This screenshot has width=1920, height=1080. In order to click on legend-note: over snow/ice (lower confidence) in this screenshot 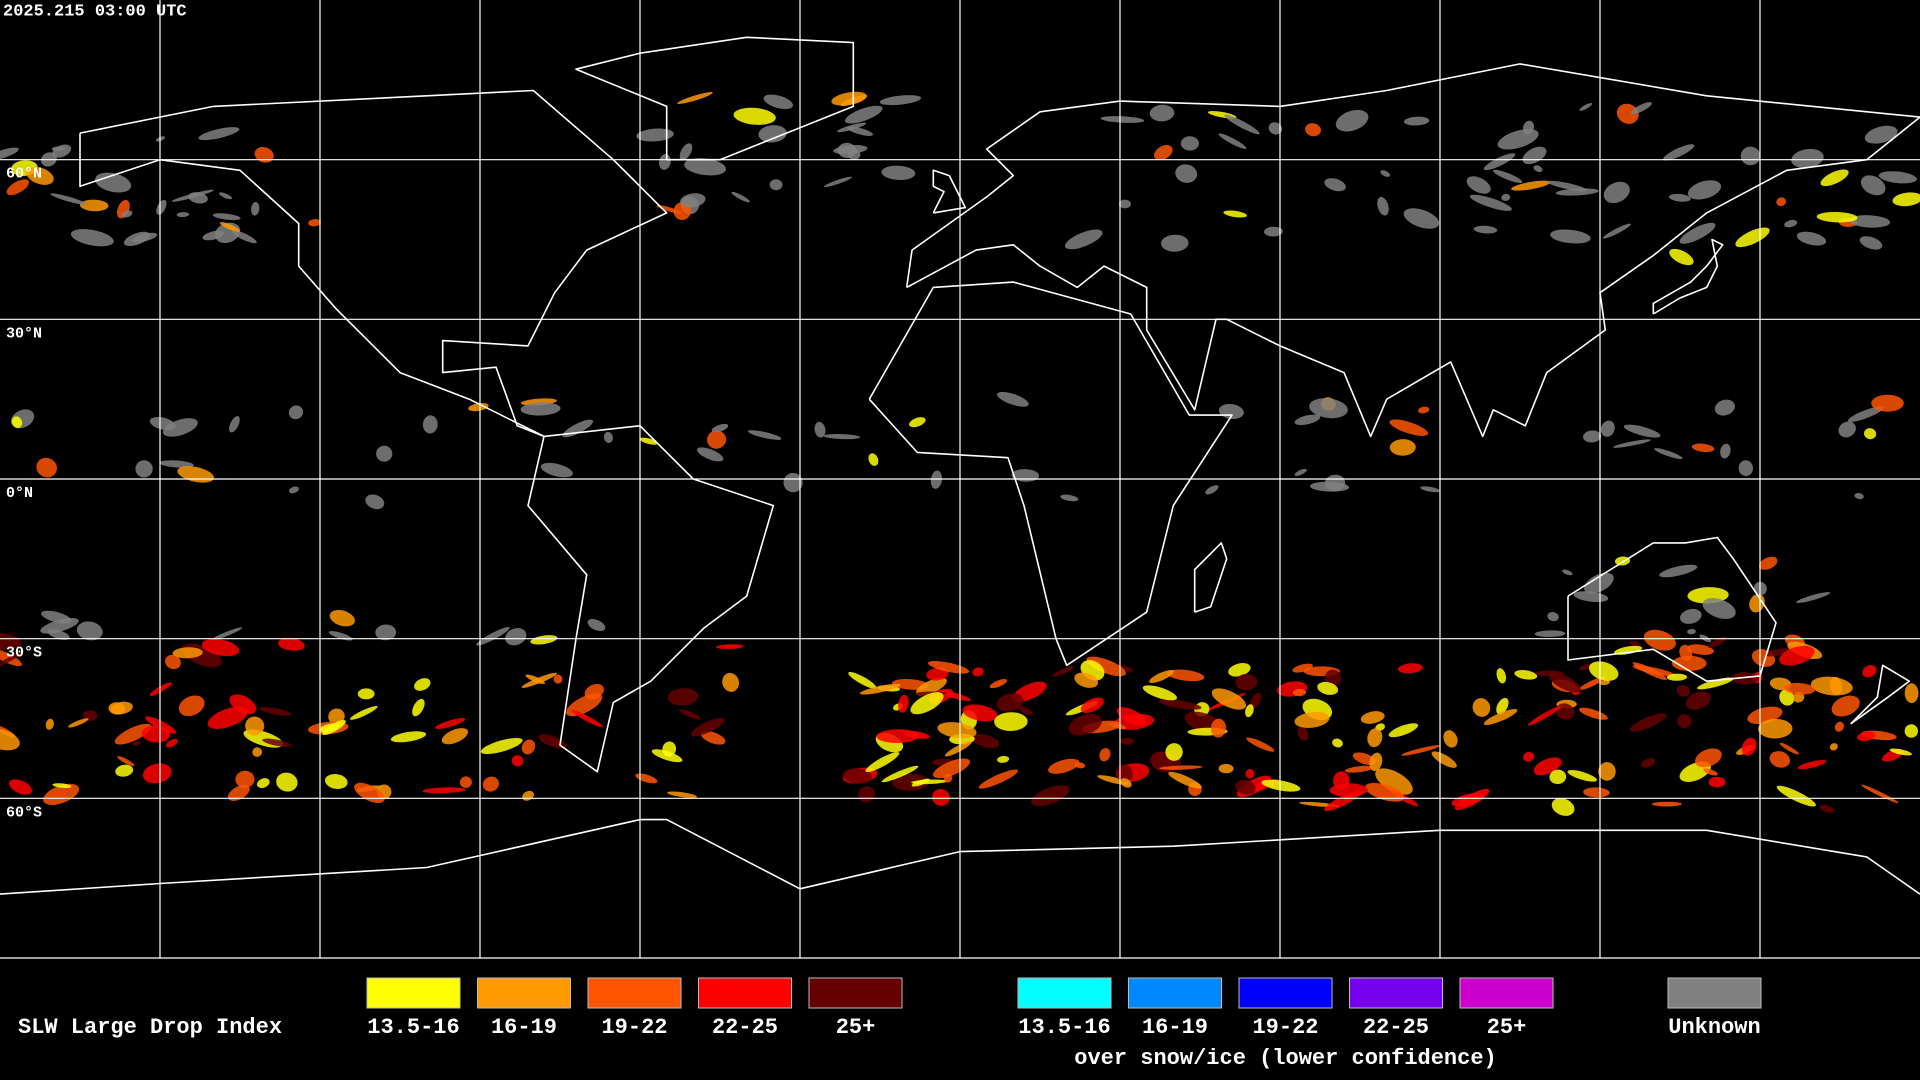, I will do `click(1285, 1058)`.